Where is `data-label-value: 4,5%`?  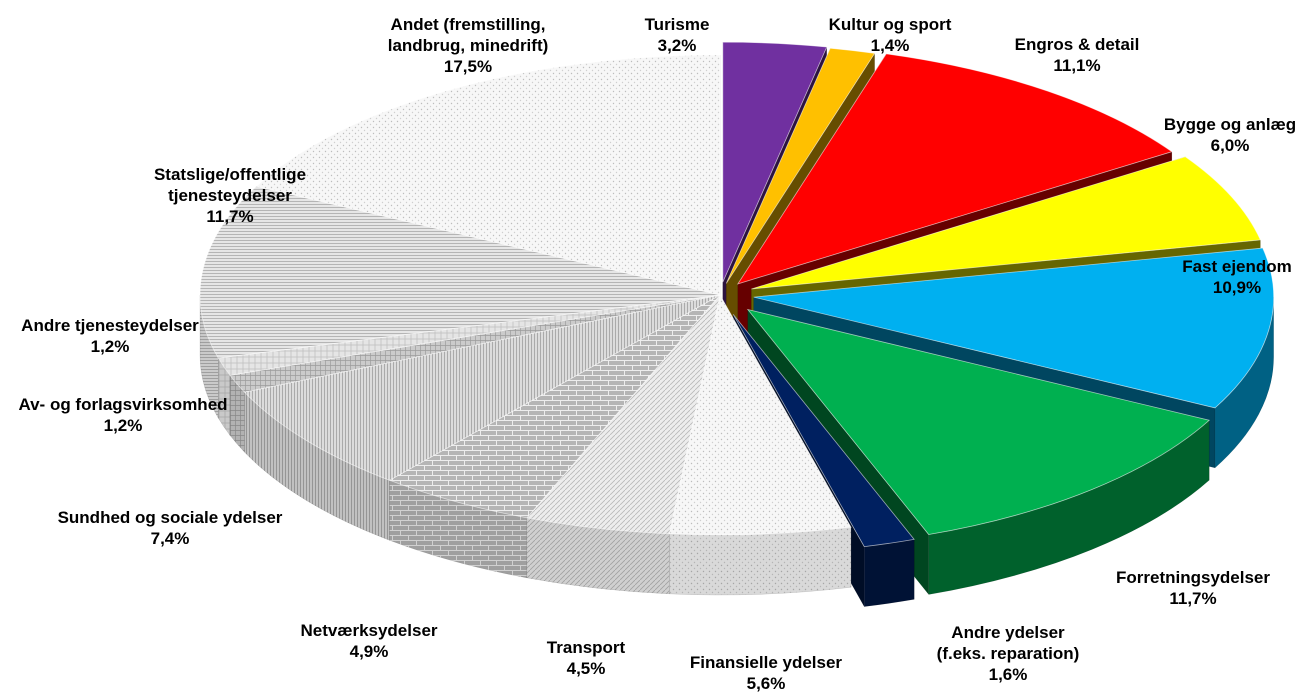
data-label-value: 4,5% is located at coordinates (586, 668).